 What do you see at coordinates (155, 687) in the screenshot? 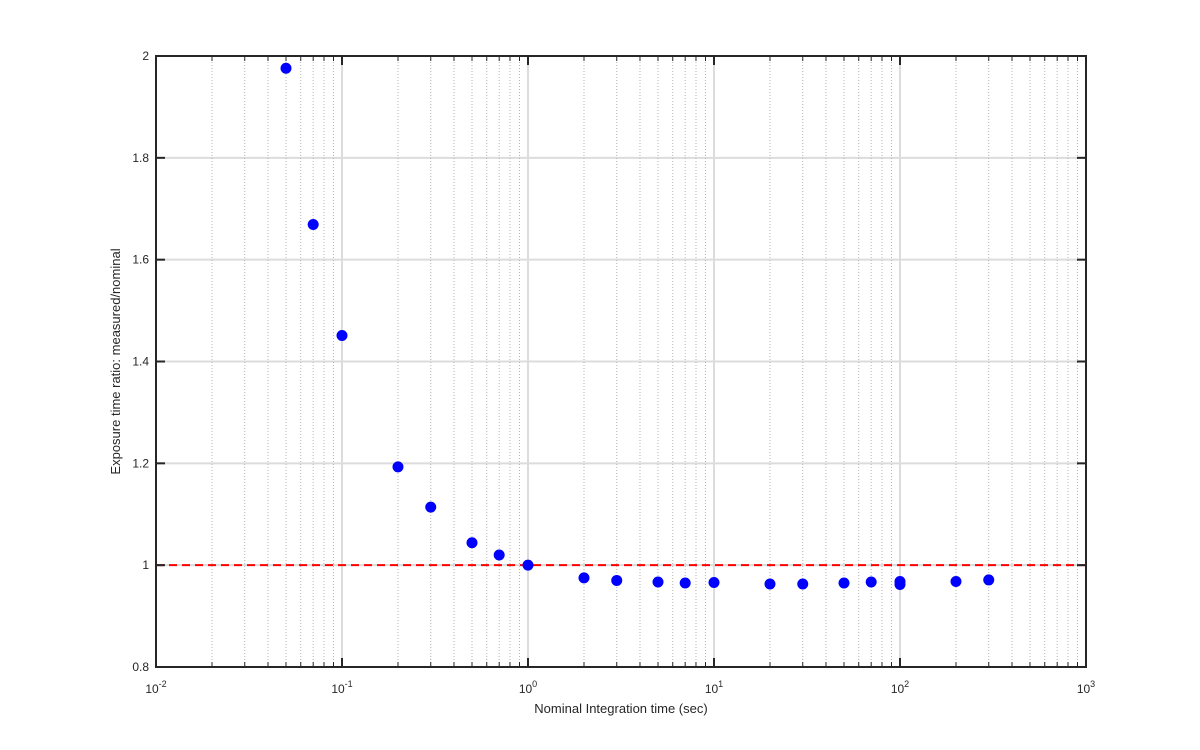
I see `x-tick-label: 10⁻²` at bounding box center [155, 687].